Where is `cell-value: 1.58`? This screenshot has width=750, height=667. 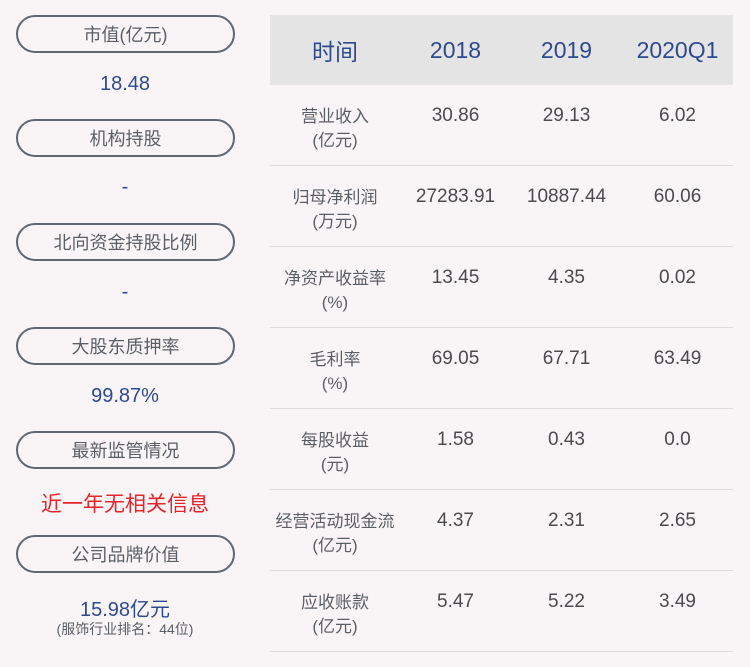
cell-value: 1.58 is located at coordinates (455, 439).